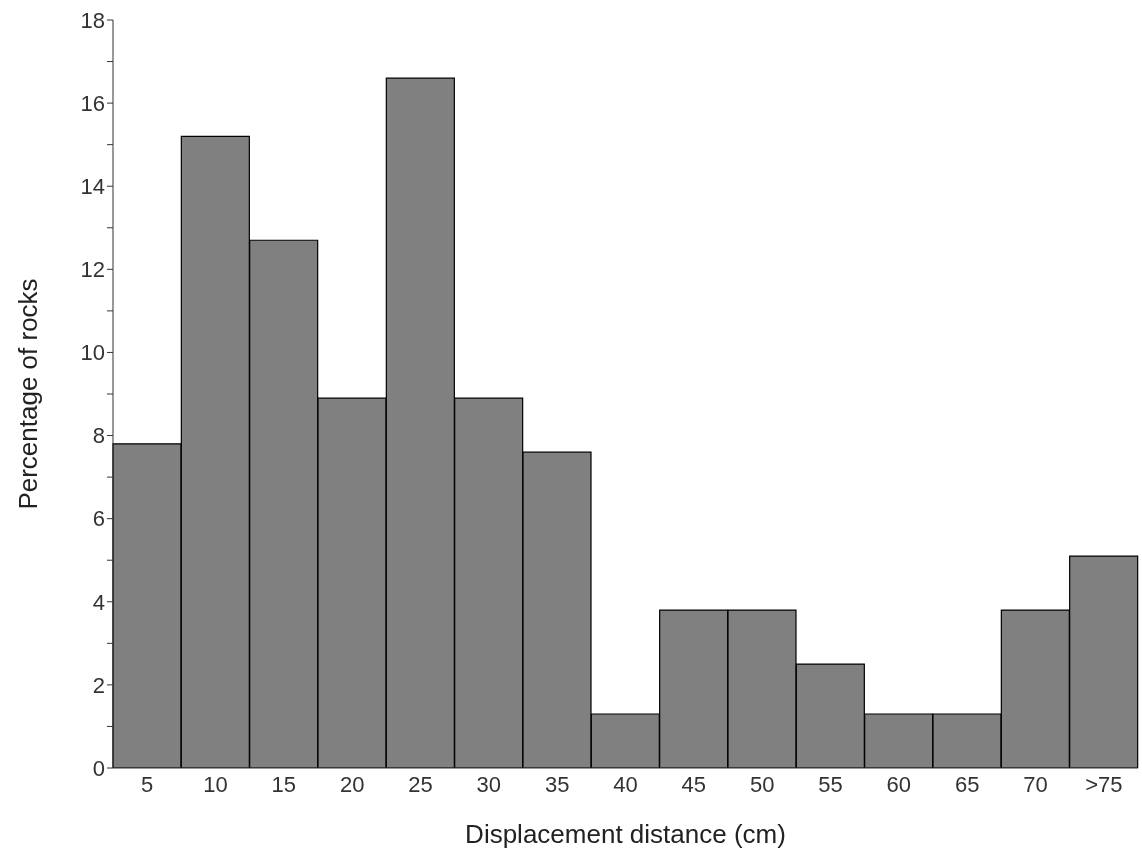 Image resolution: width=1142 pixels, height=863 pixels. I want to click on y-tick-label: 6, so click(98, 519).